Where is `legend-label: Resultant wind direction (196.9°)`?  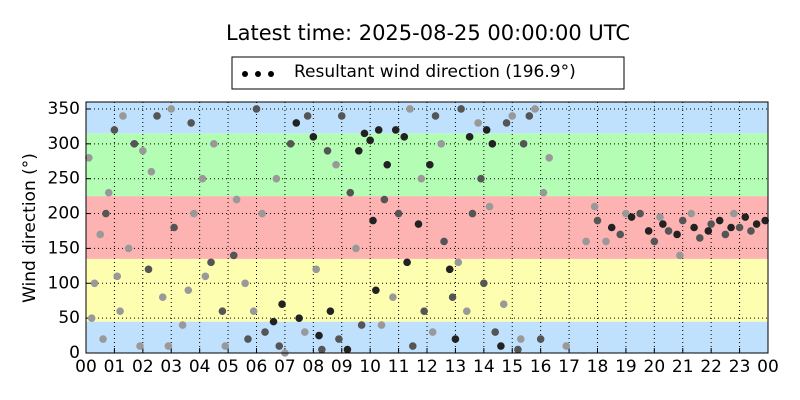
legend-label: Resultant wind direction (196.9°) is located at coordinates (435, 72).